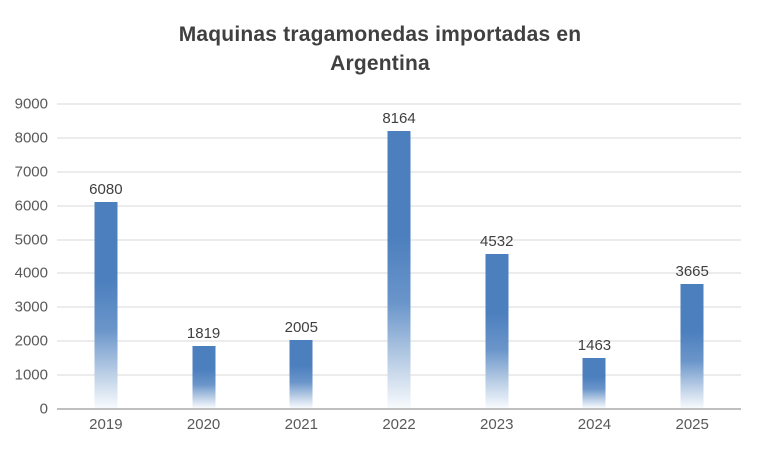 This screenshot has width=760, height=474. Describe the element at coordinates (31, 341) in the screenshot. I see `y-axis-tick-label: 2000` at that location.